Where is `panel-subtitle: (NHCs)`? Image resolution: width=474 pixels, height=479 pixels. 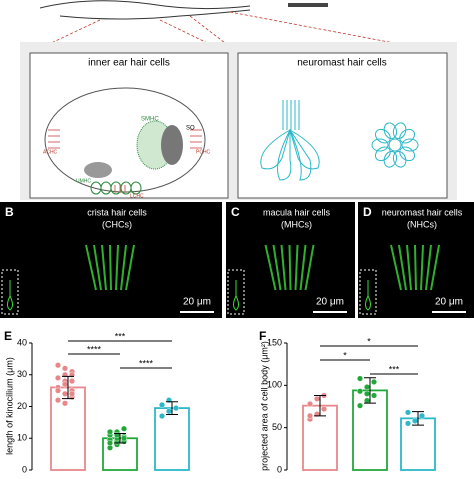
panel-subtitle: (NHCs) is located at coordinates (422, 224).